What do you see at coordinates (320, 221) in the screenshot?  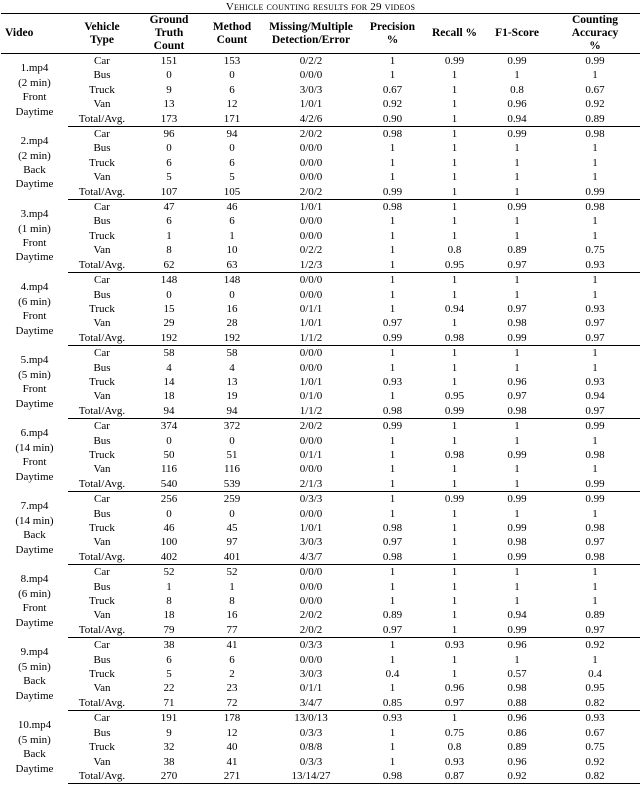 I see `table-row: Bus 6 6 0/0/0 1 1 1 1` at bounding box center [320, 221].